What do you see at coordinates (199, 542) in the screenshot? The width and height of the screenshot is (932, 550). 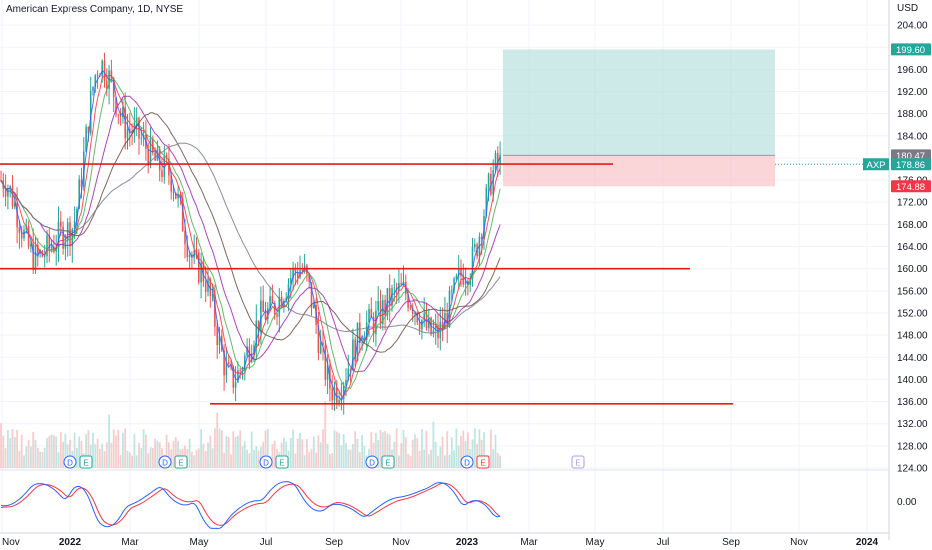 I see `x-tick-label: May` at bounding box center [199, 542].